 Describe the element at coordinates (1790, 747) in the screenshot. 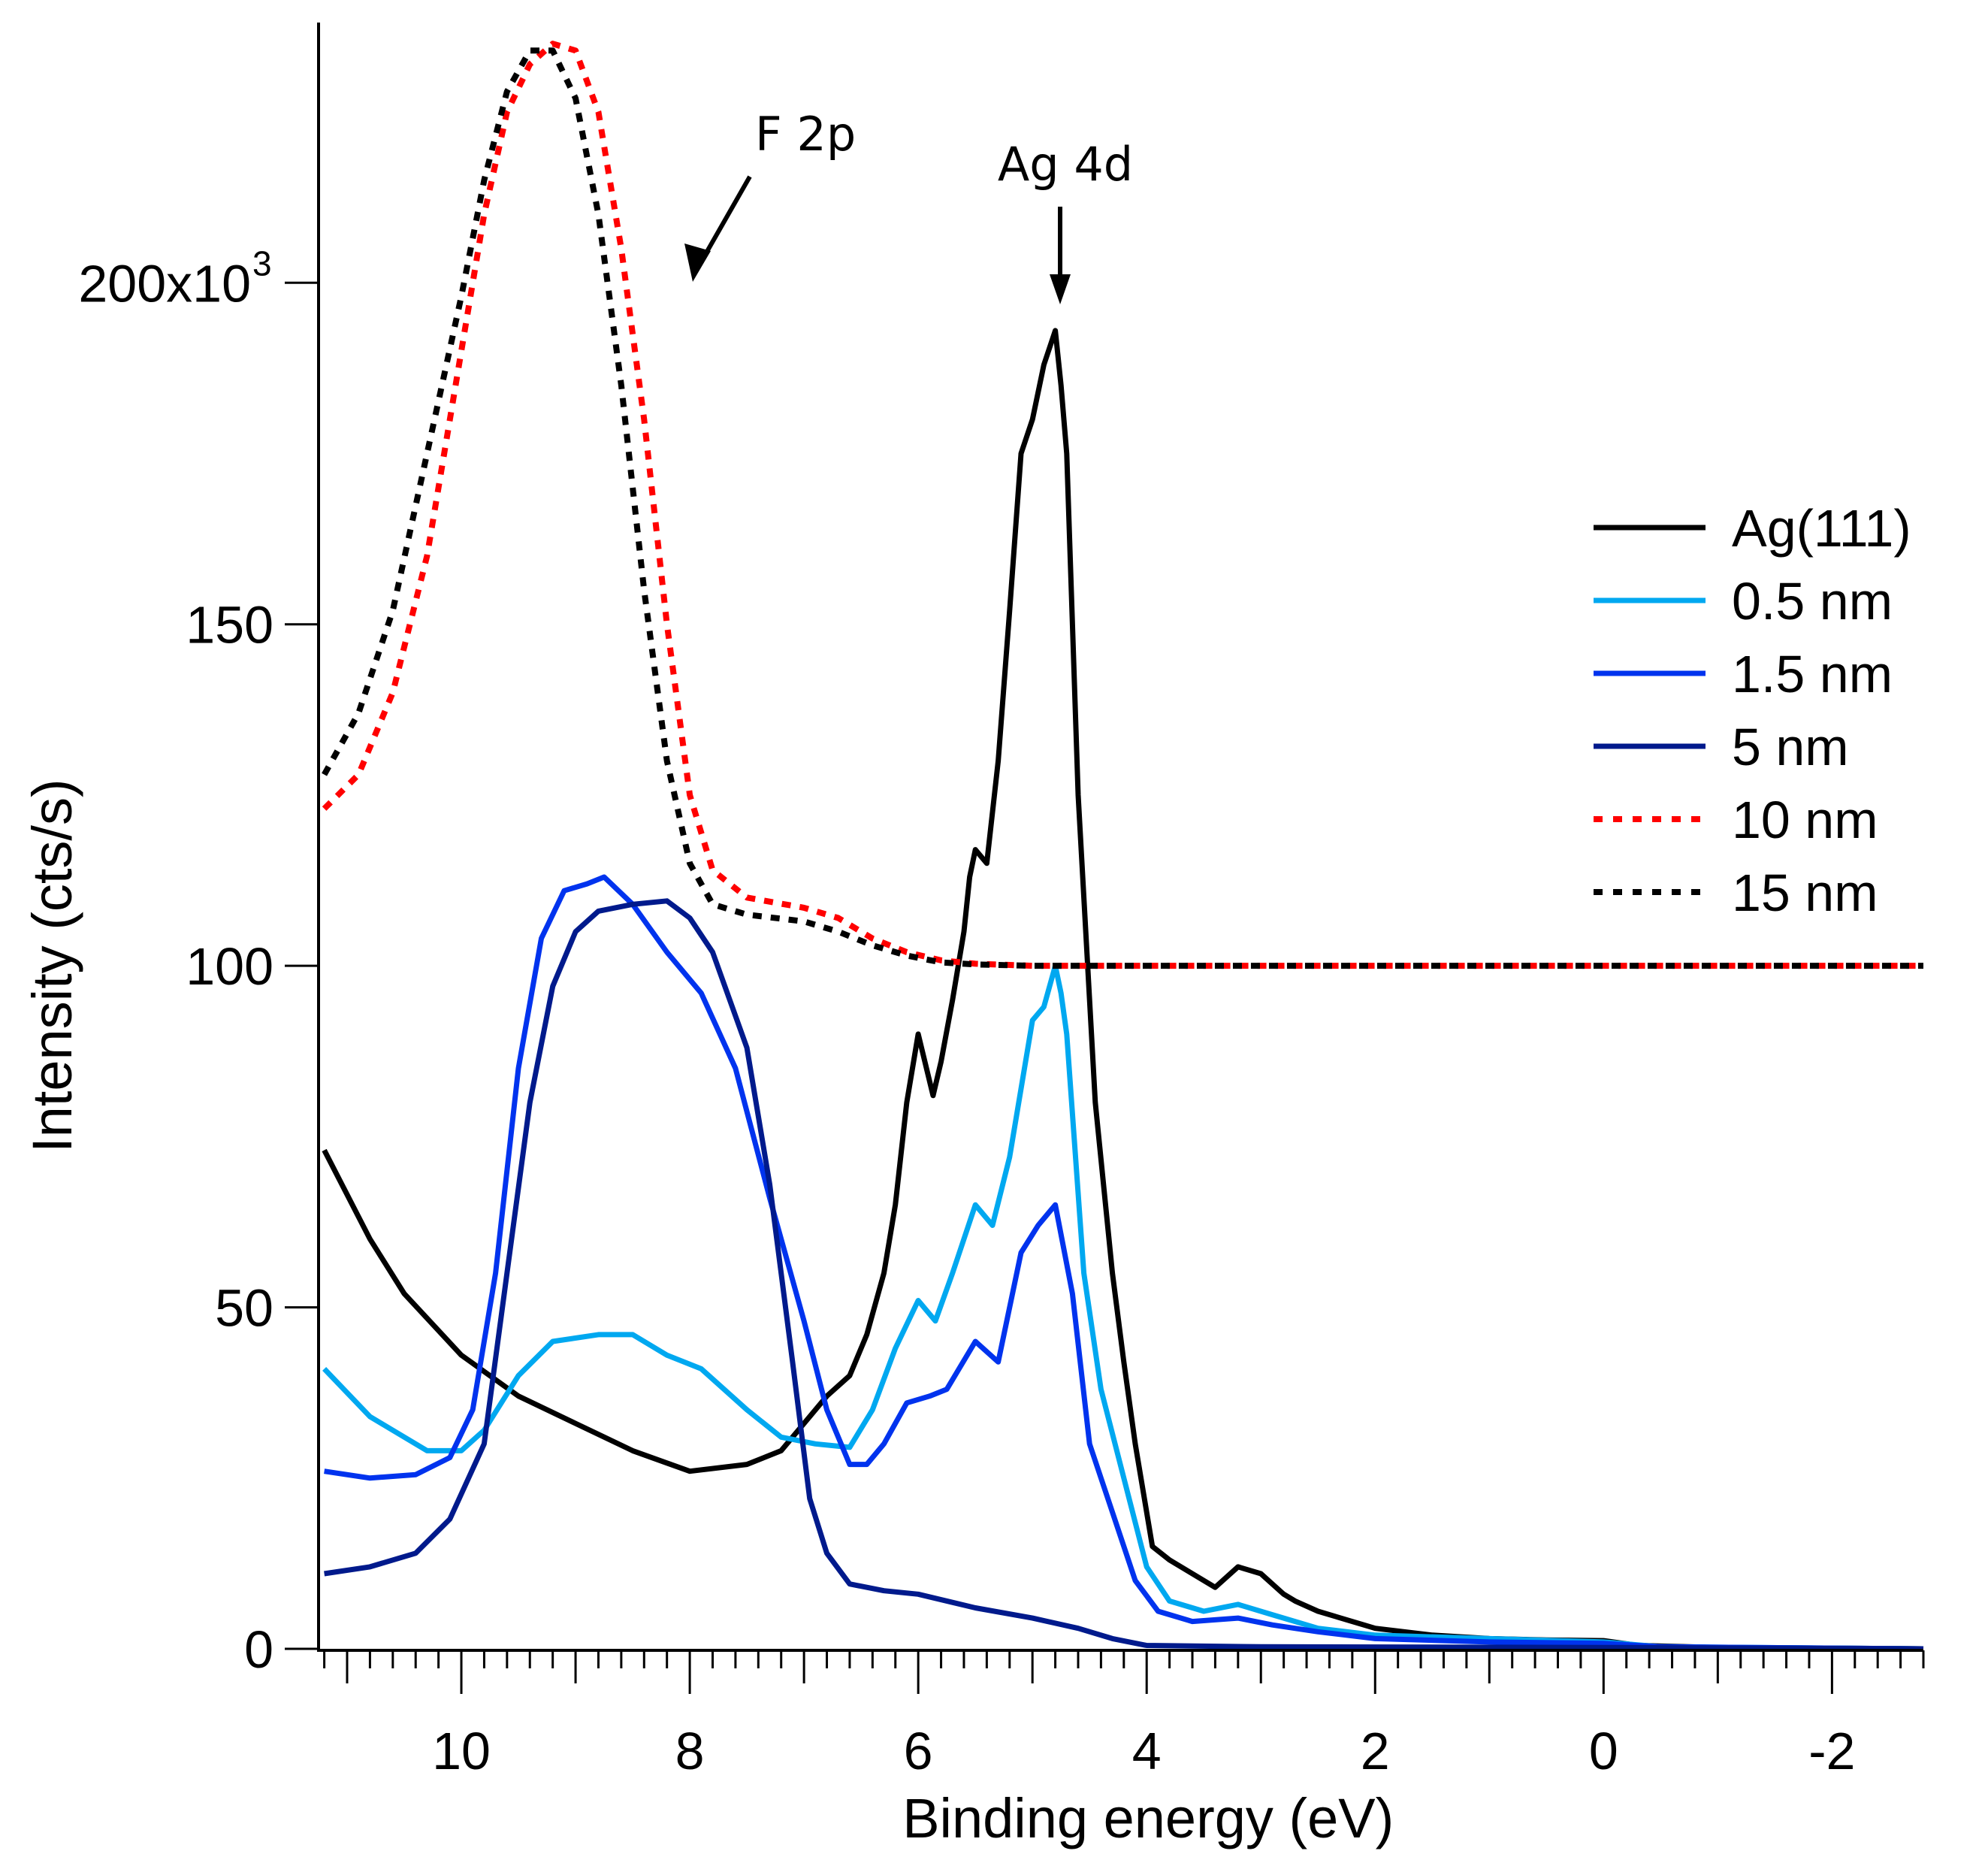

I see `legend-label: 5 nm` at that location.